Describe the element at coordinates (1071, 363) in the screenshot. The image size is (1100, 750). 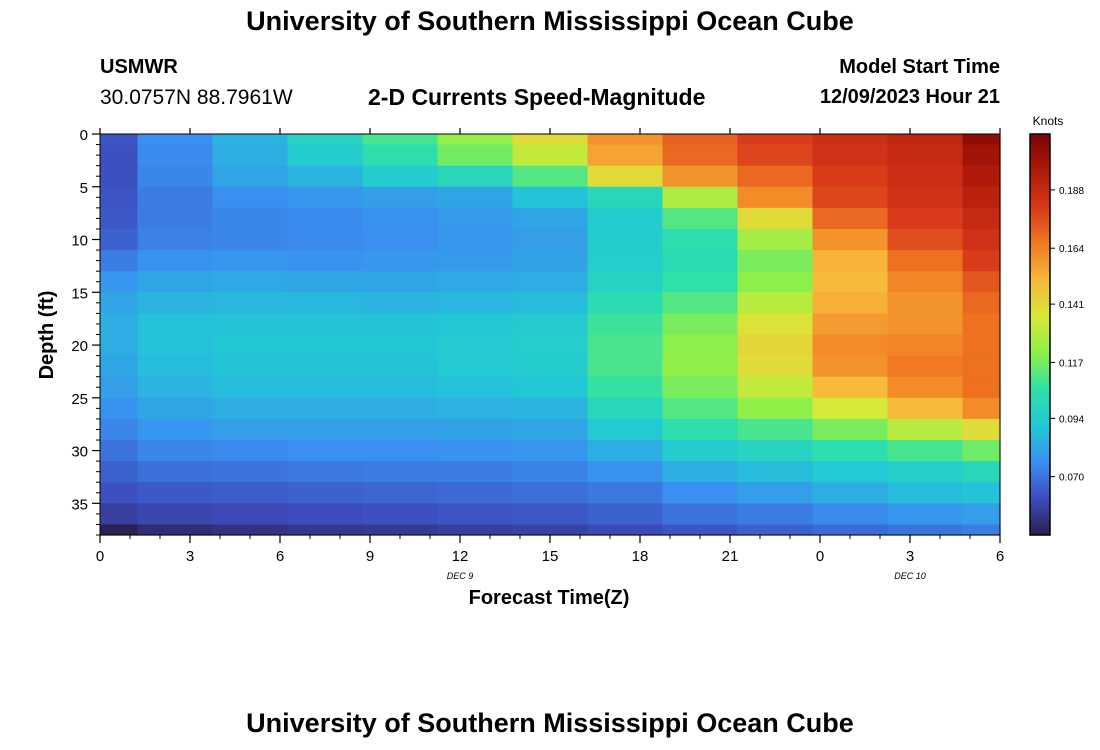
I see `colorbar-tick-label: 0.117` at that location.